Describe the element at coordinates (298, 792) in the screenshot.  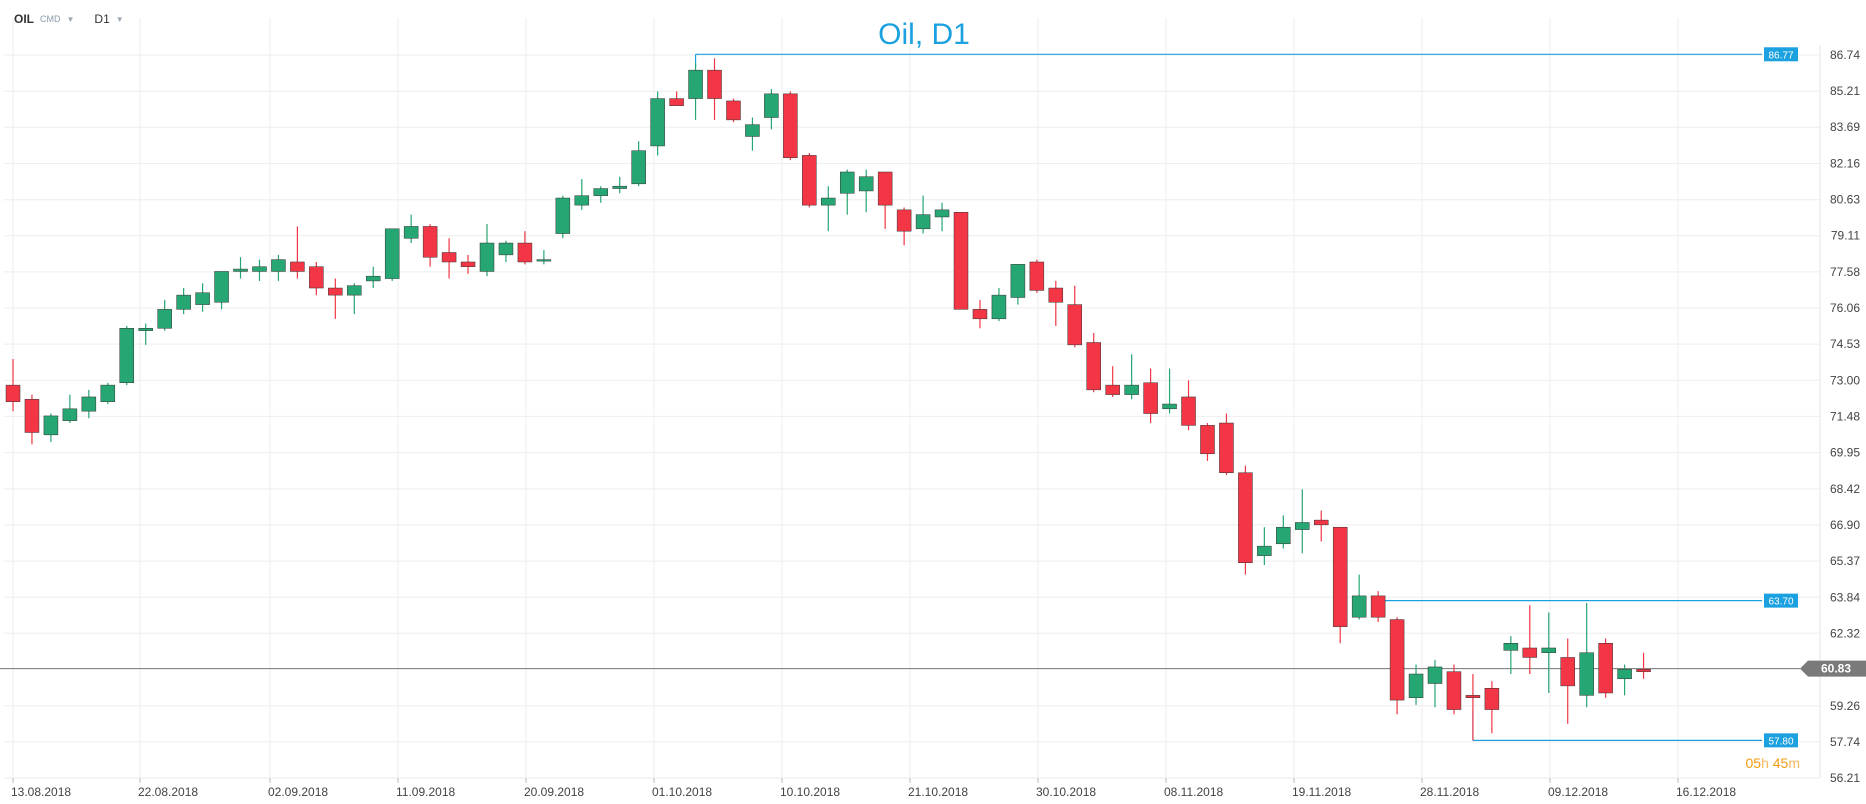
I see `x-tick-label: 02.09.2018` at that location.